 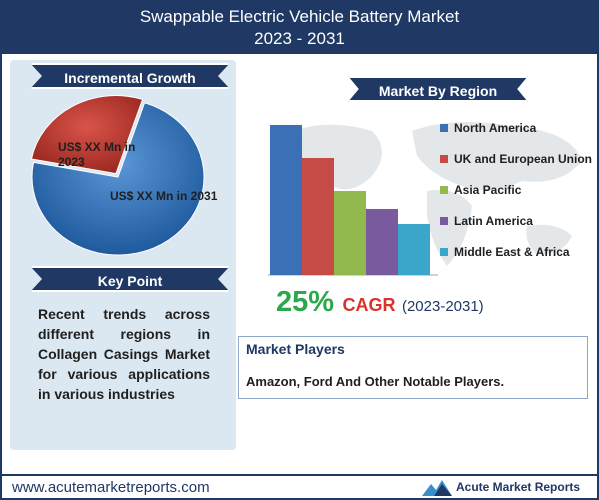 What do you see at coordinates (438, 89) in the screenshot?
I see `market-by-region-ribbon: Market By Region` at bounding box center [438, 89].